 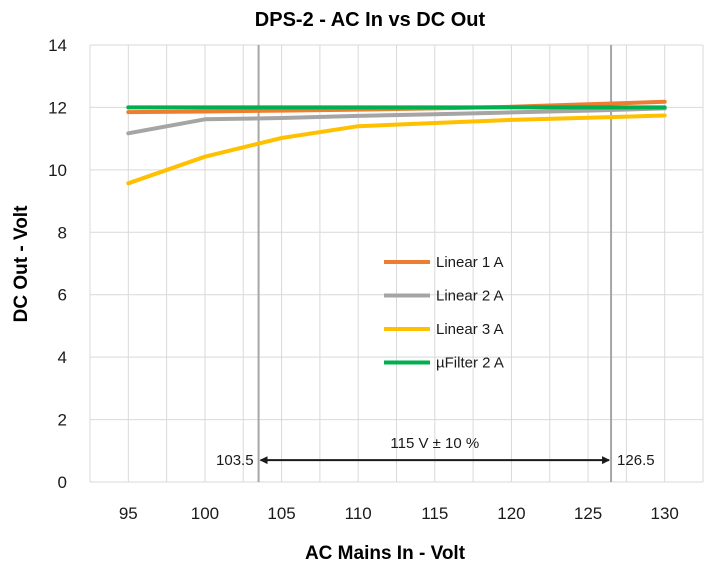 What do you see at coordinates (358, 513) in the screenshot?
I see `x-tick-label: 110` at bounding box center [358, 513].